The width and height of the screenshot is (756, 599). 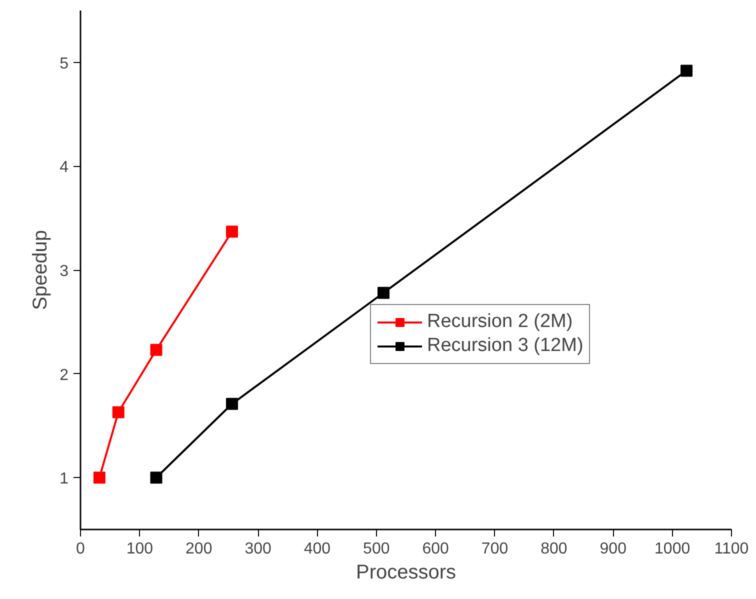 I want to click on x-tick-label: 900, so click(x=613, y=549).